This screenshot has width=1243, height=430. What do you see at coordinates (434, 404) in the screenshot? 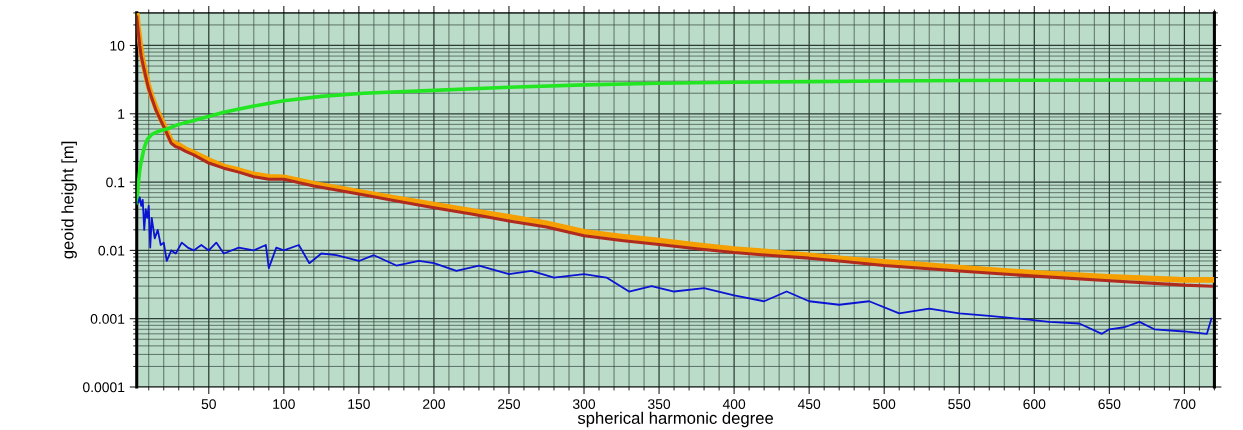
I see `x-tick-label: 200` at bounding box center [434, 404].